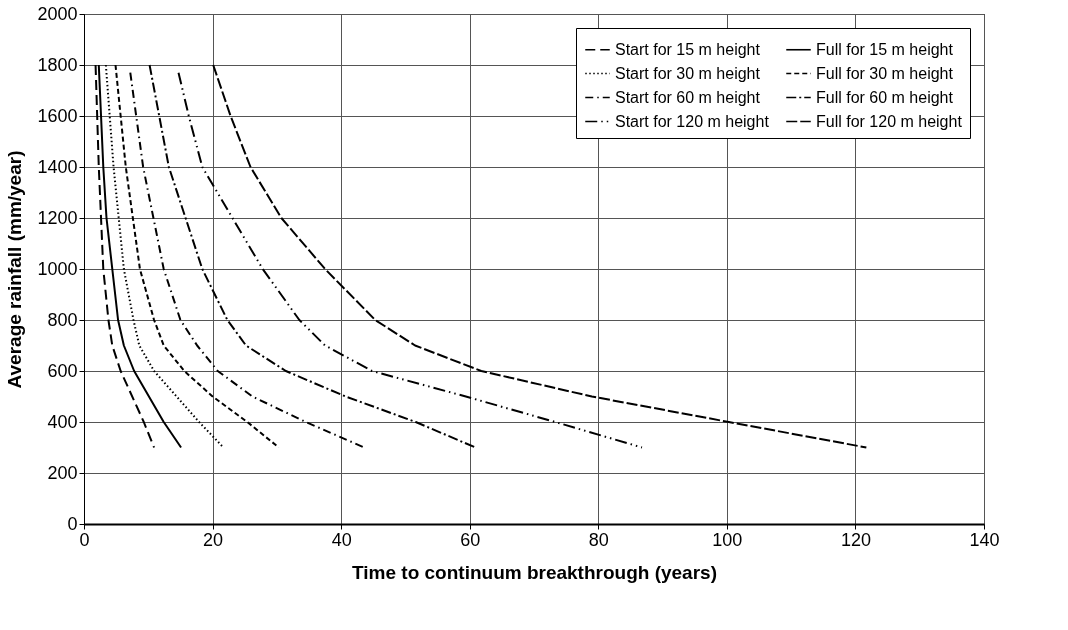  I want to click on y-tick-label: 1800, so click(57, 64).